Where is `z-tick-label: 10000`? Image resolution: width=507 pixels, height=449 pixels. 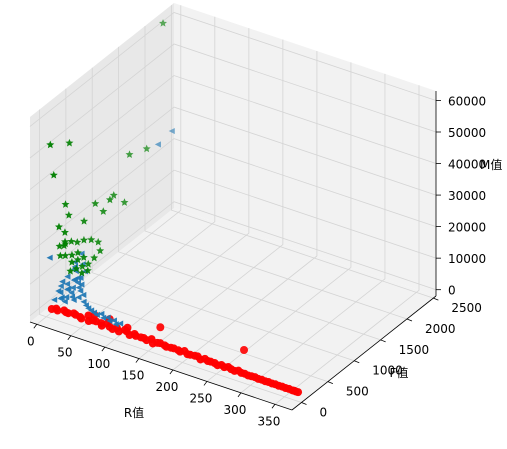 z-tick-label: 10000 is located at coordinates (467, 259).